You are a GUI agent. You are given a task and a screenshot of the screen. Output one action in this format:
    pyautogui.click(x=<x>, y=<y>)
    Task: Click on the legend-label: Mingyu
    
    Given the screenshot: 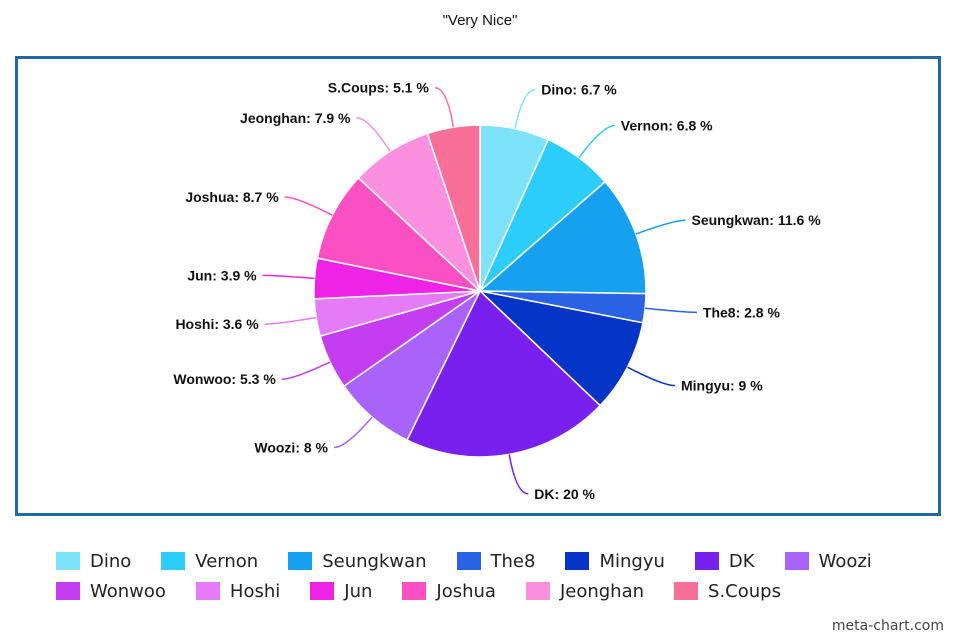 What is the action you would take?
    pyautogui.click(x=632, y=561)
    